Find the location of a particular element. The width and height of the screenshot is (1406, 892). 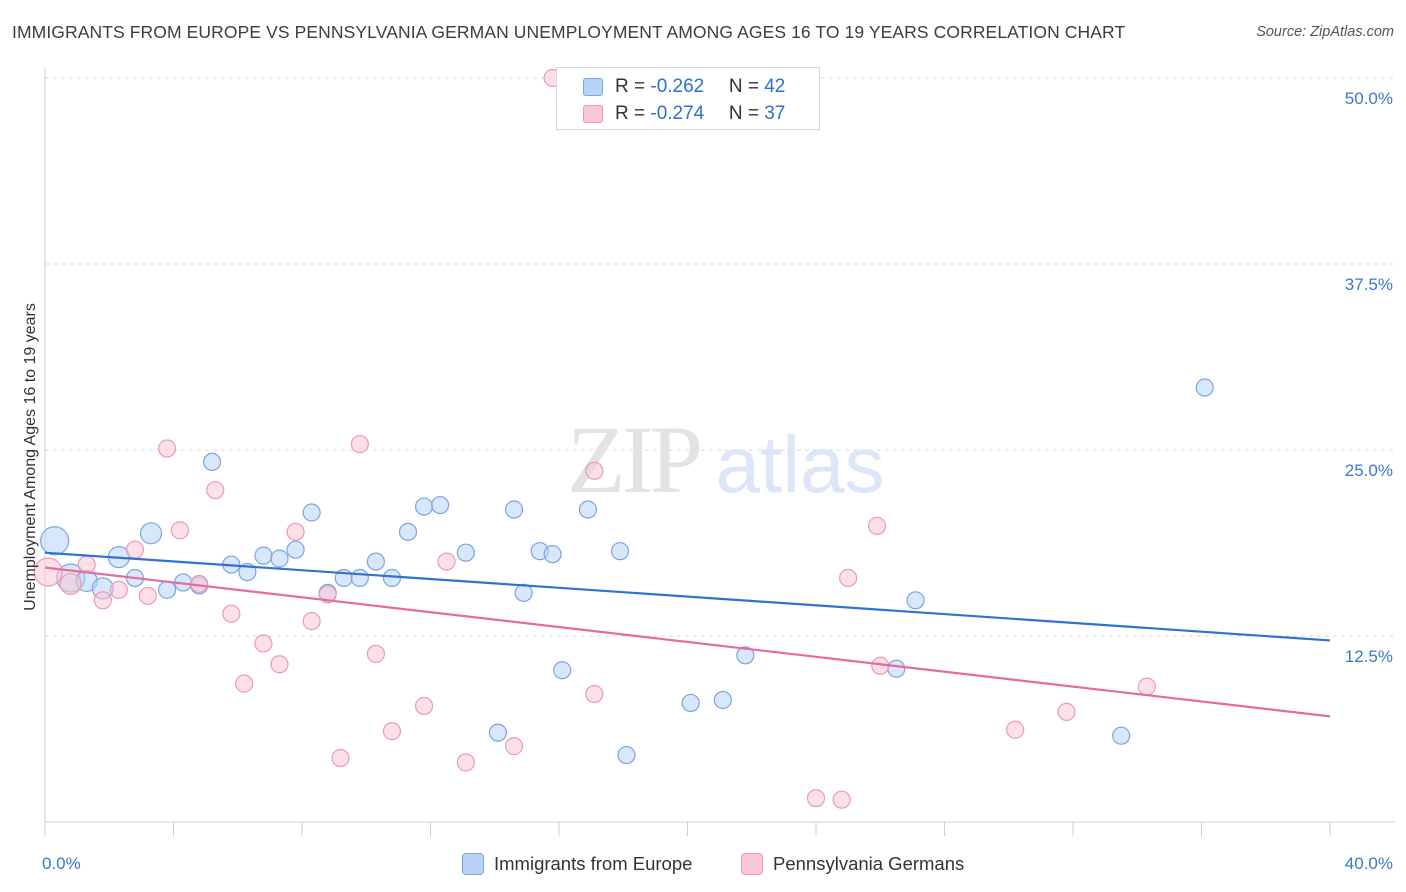

x-tick-label: 40.0% is located at coordinates (1369, 863).